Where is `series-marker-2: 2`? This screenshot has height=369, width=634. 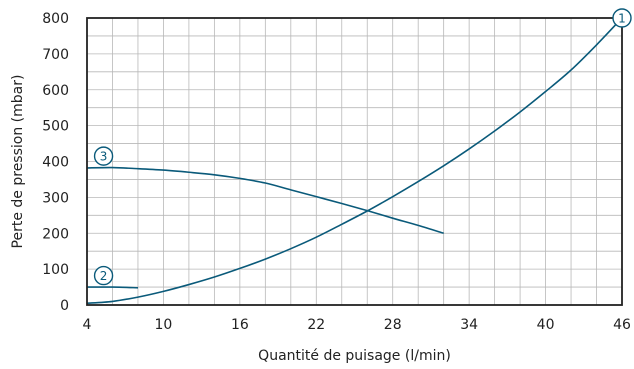
series-marker-2: 2 is located at coordinates (103, 275).